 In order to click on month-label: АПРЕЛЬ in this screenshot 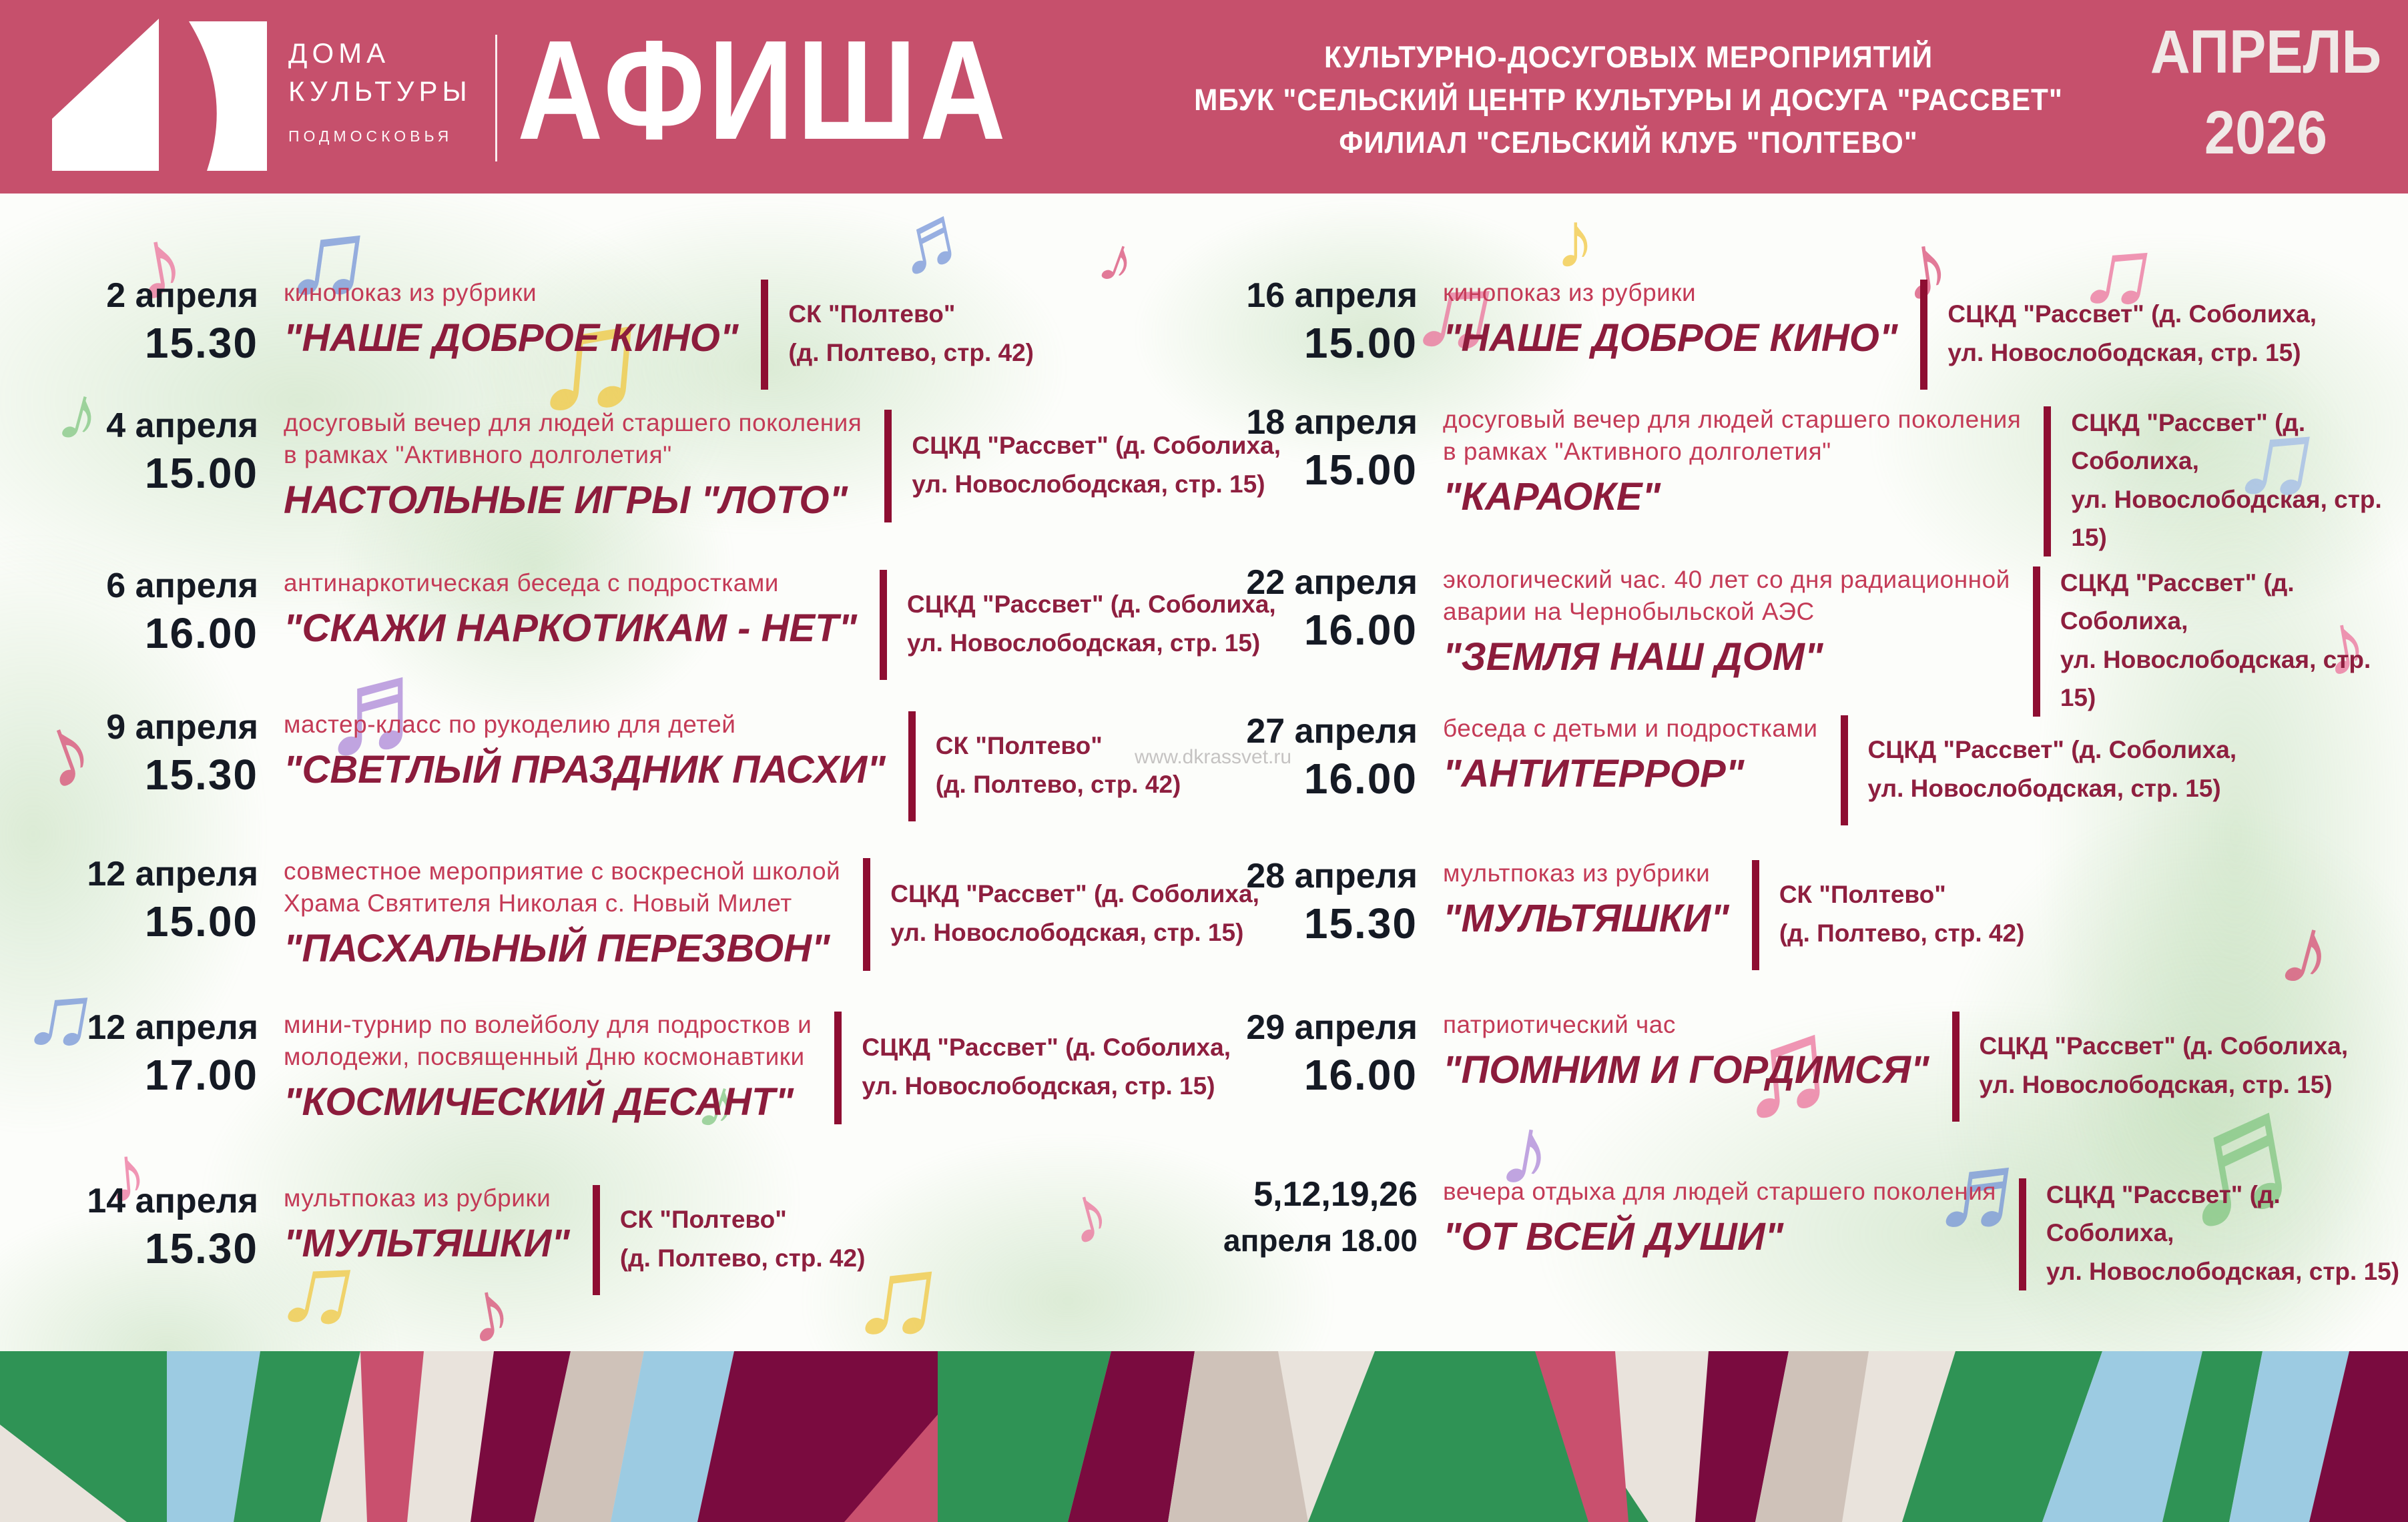, I will do `click(2266, 52)`.